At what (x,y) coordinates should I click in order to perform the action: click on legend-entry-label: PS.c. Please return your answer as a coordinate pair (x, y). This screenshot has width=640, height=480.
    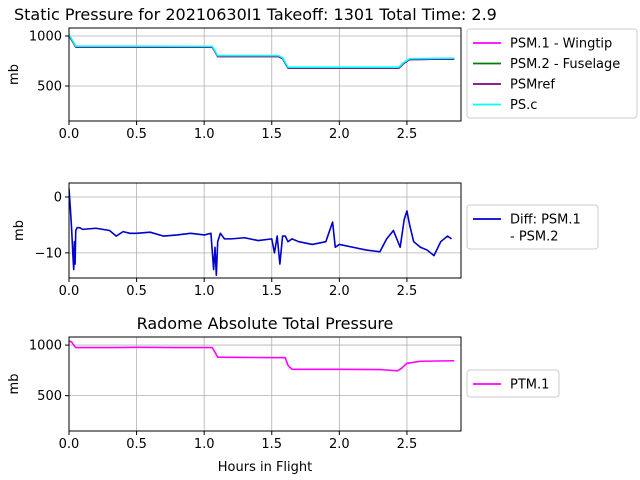
    Looking at the image, I should click on (523, 105).